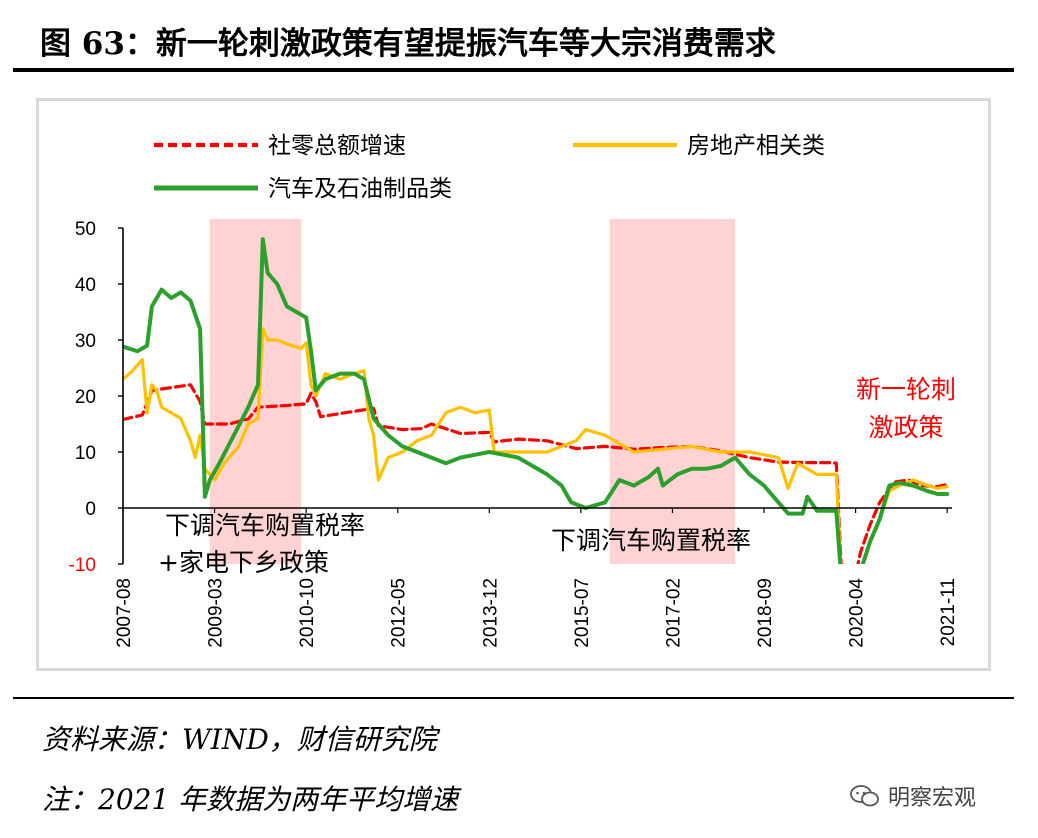 The height and width of the screenshot is (838, 1038). I want to click on source-note: 资料来源：WIND，财信研究院, so click(239, 739).